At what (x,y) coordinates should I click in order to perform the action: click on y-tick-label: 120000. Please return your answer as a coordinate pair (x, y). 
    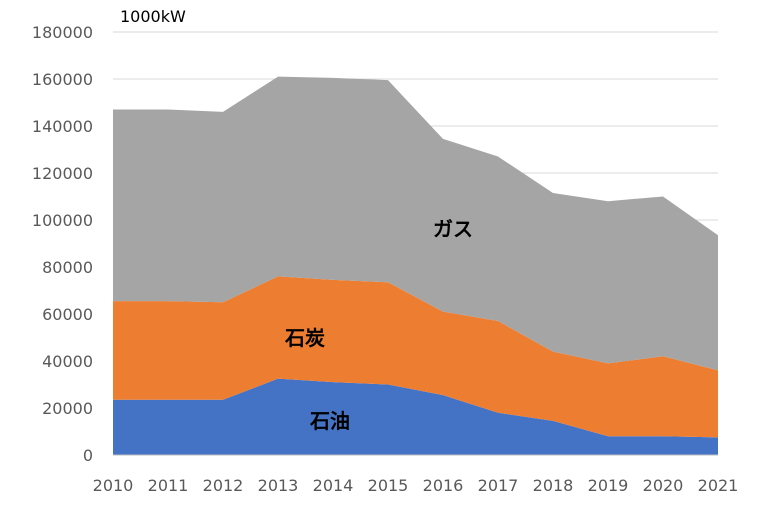
    Looking at the image, I should click on (62, 173).